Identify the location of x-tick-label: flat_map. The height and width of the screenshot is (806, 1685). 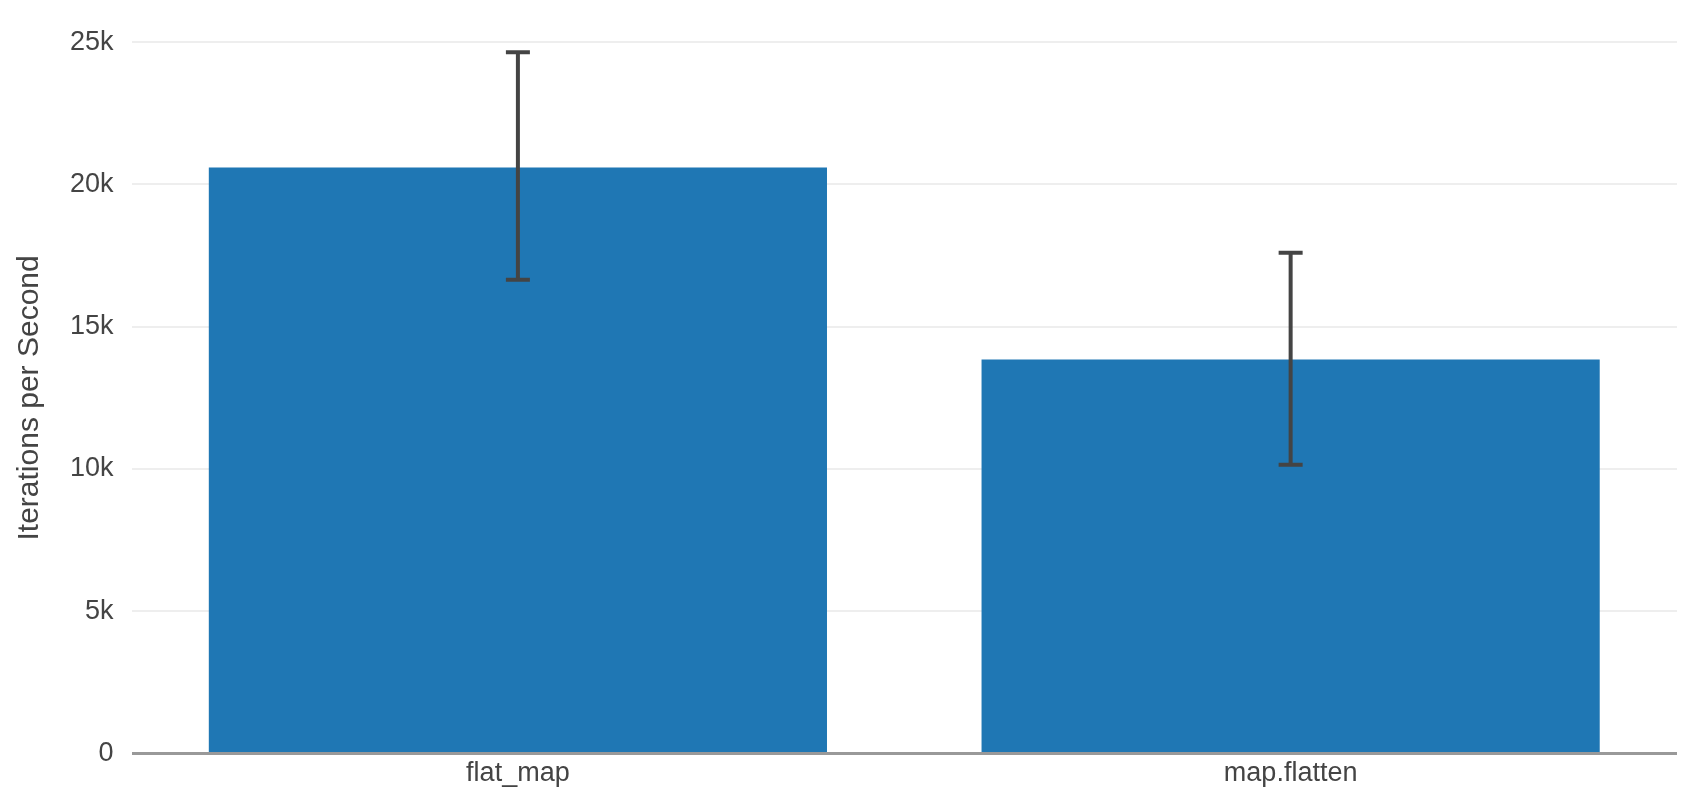
(518, 772).